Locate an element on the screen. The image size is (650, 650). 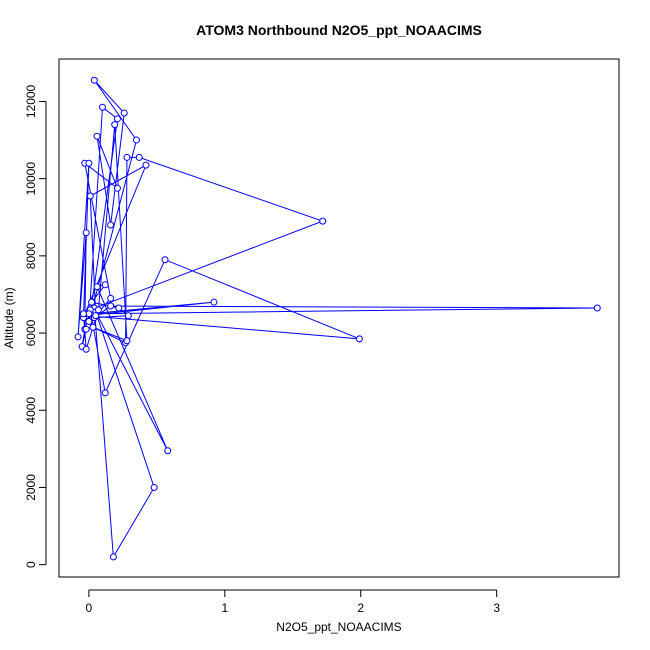
x-axis: 0 1 2 3 is located at coordinates (293, 602).